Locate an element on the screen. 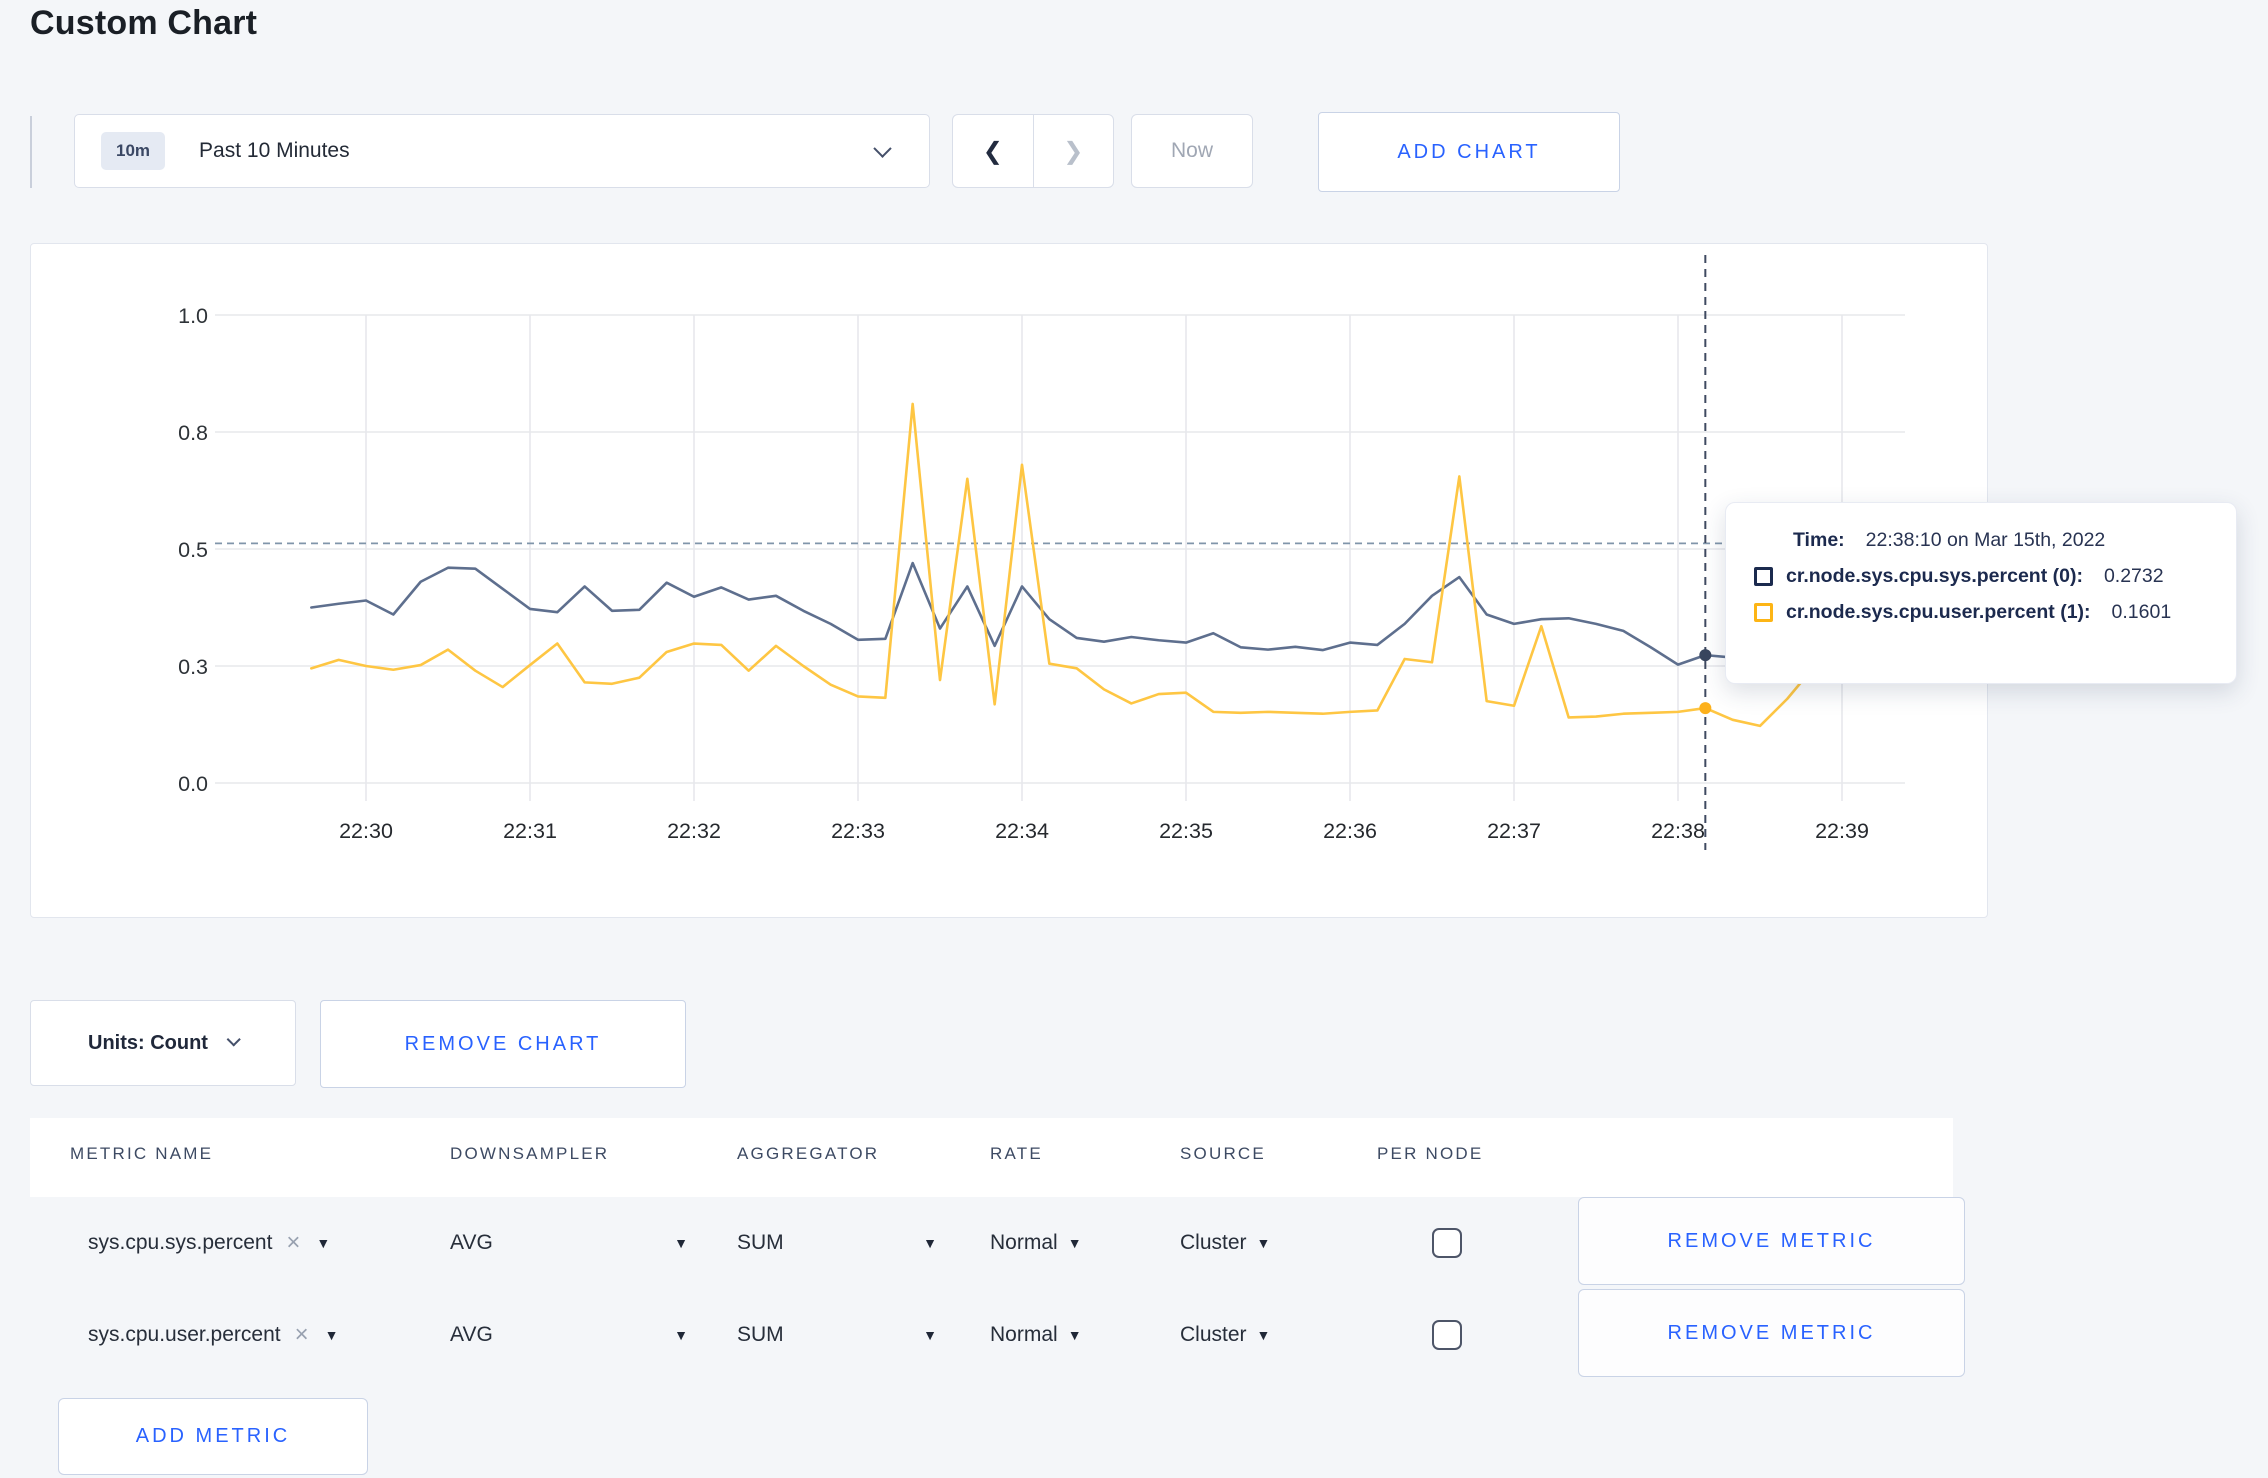  tooltip-user-label: cr.node.sys.cpu.user.percent (1): is located at coordinates (1938, 612).